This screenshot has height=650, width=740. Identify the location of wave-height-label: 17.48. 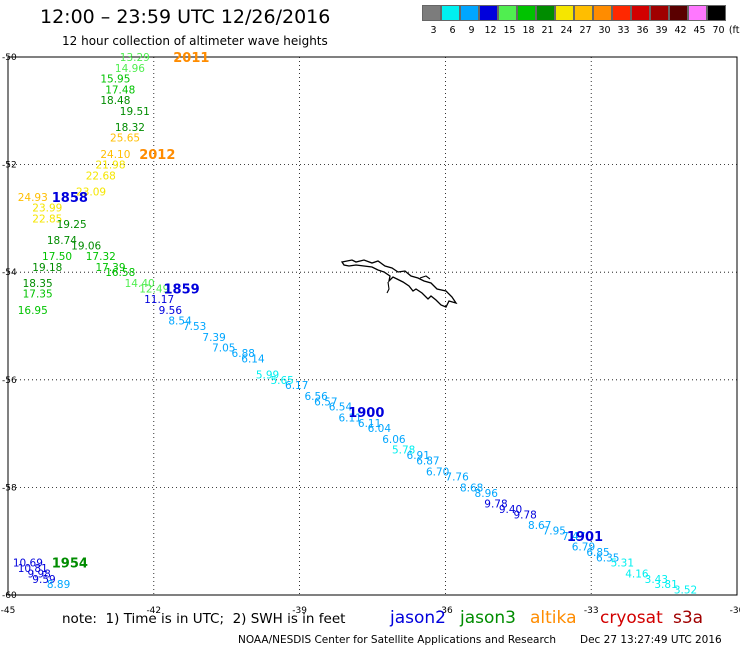
(120, 90).